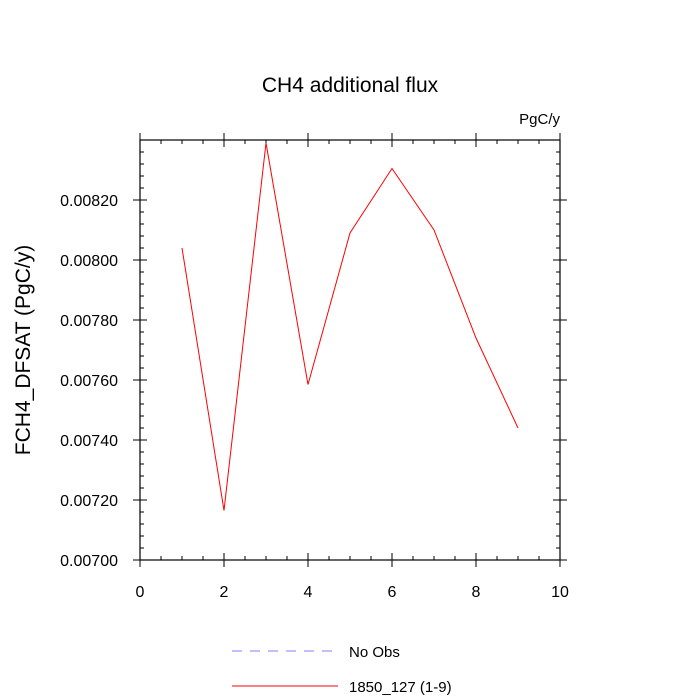  Describe the element at coordinates (560, 592) in the screenshot. I see `x-tick-label: 10` at that location.